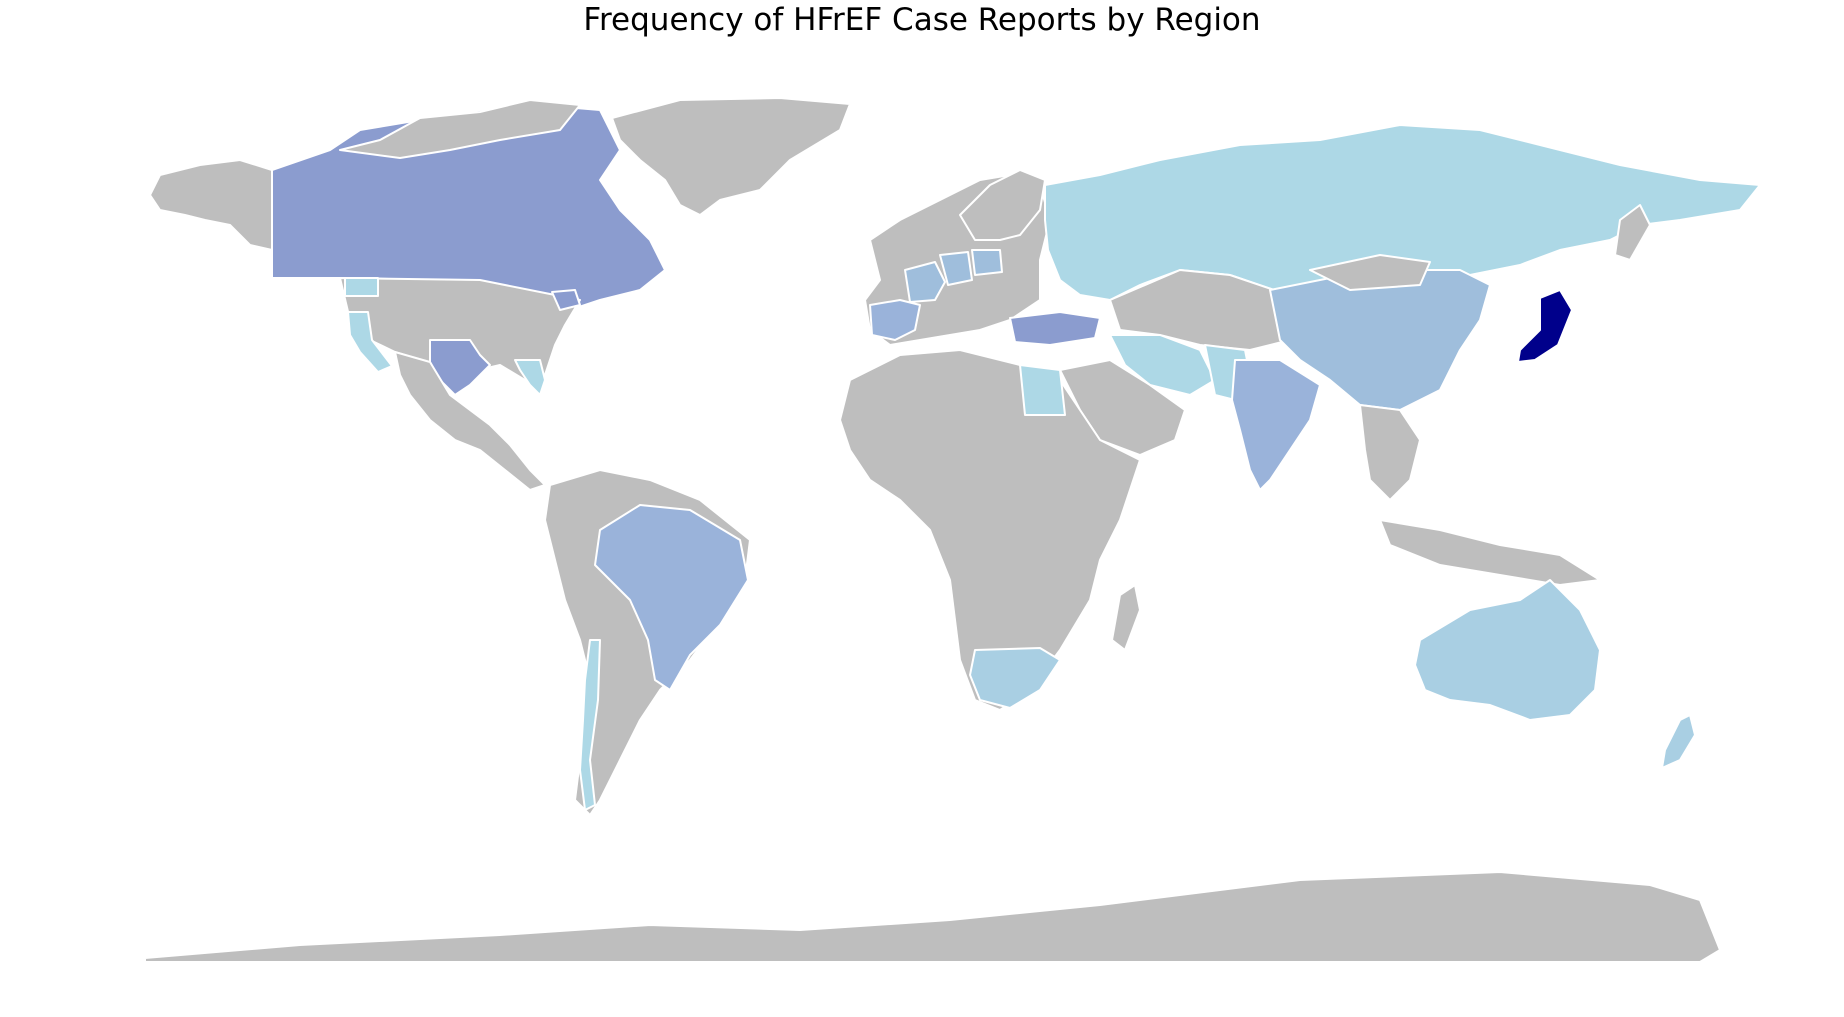 Image resolution: width=1844 pixels, height=1017 pixels. Describe the element at coordinates (1632, 232) in the screenshot. I see `region-kamchatka` at that location.